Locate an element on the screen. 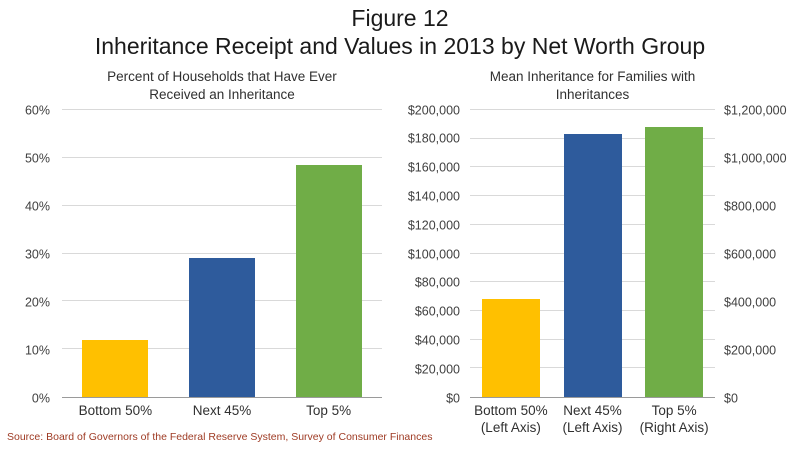  left-chart-title-line2: Received an Inheritance is located at coordinates (222, 94).